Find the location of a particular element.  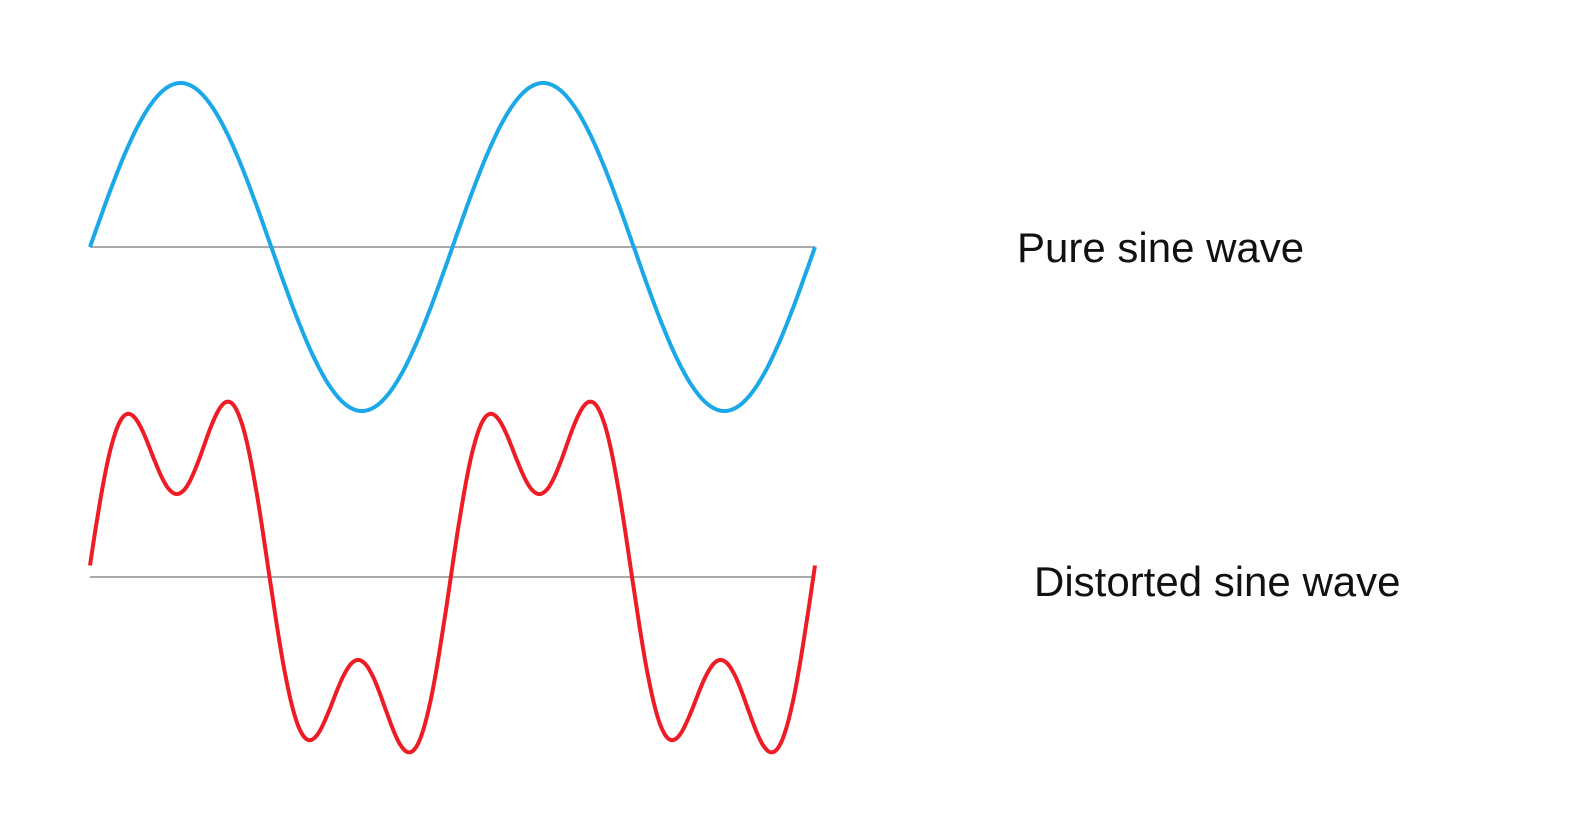

pure-wave-label: Pure sine wave is located at coordinates (1161, 247).